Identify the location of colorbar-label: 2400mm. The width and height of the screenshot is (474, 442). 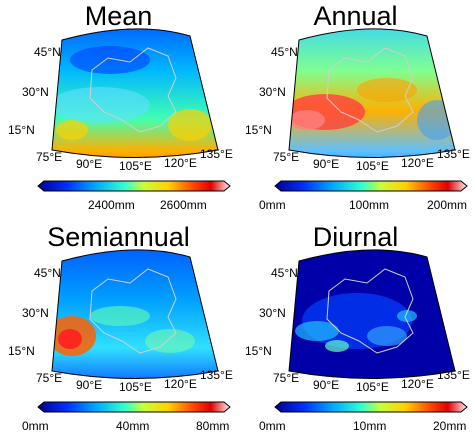
(111, 205).